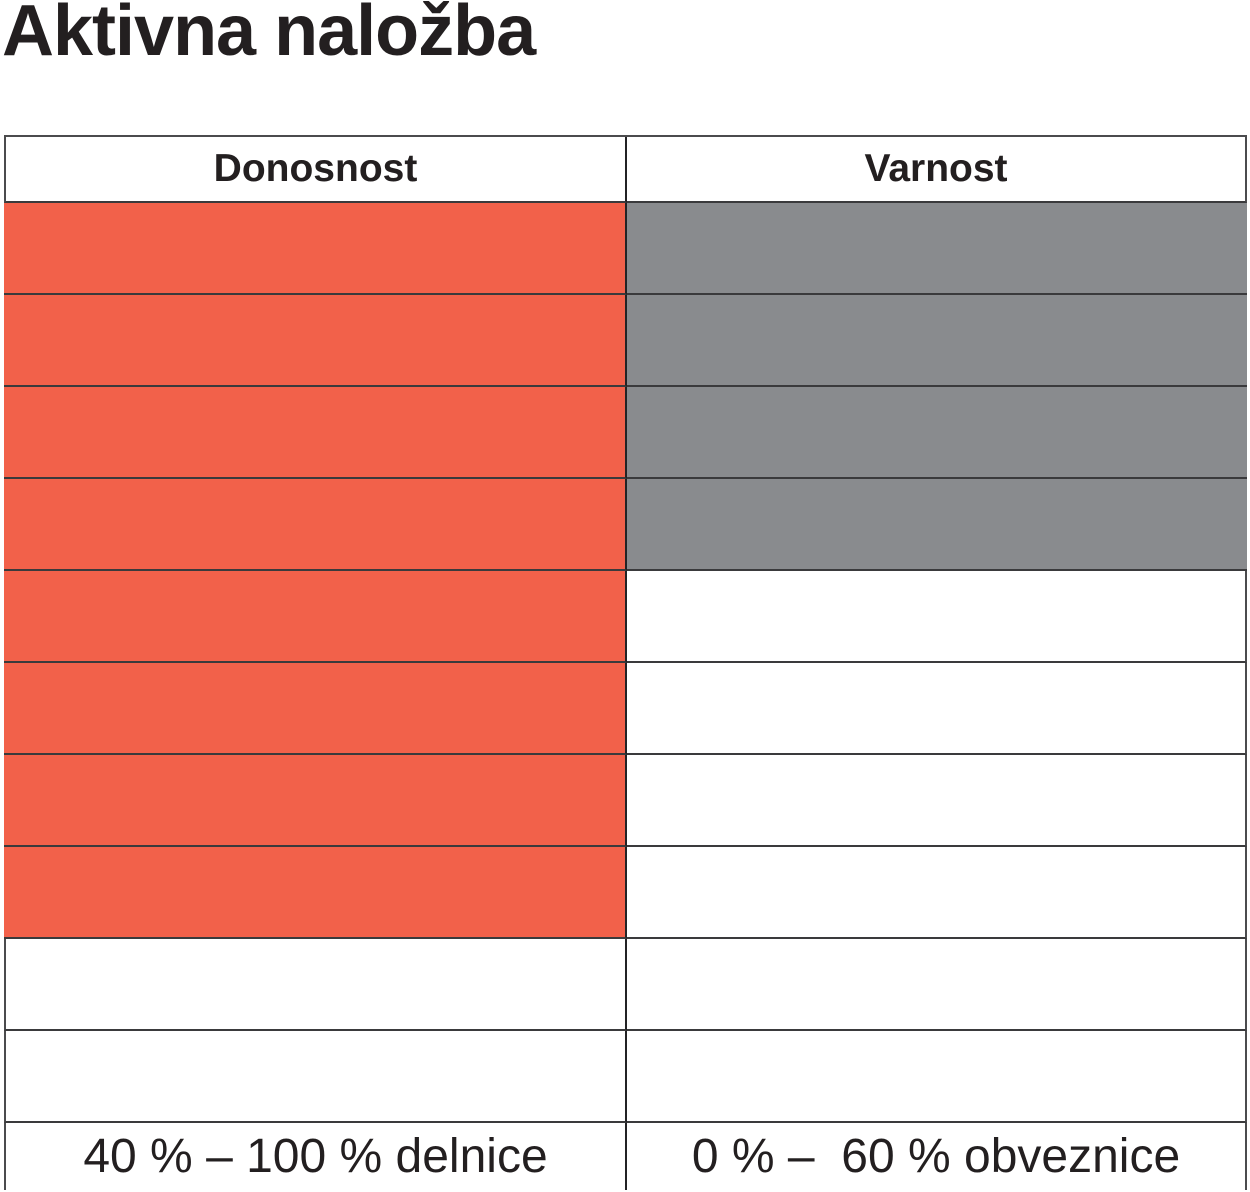 The height and width of the screenshot is (1192, 1250). What do you see at coordinates (937, 801) in the screenshot?
I see `varnost-cell-7-empty` at bounding box center [937, 801].